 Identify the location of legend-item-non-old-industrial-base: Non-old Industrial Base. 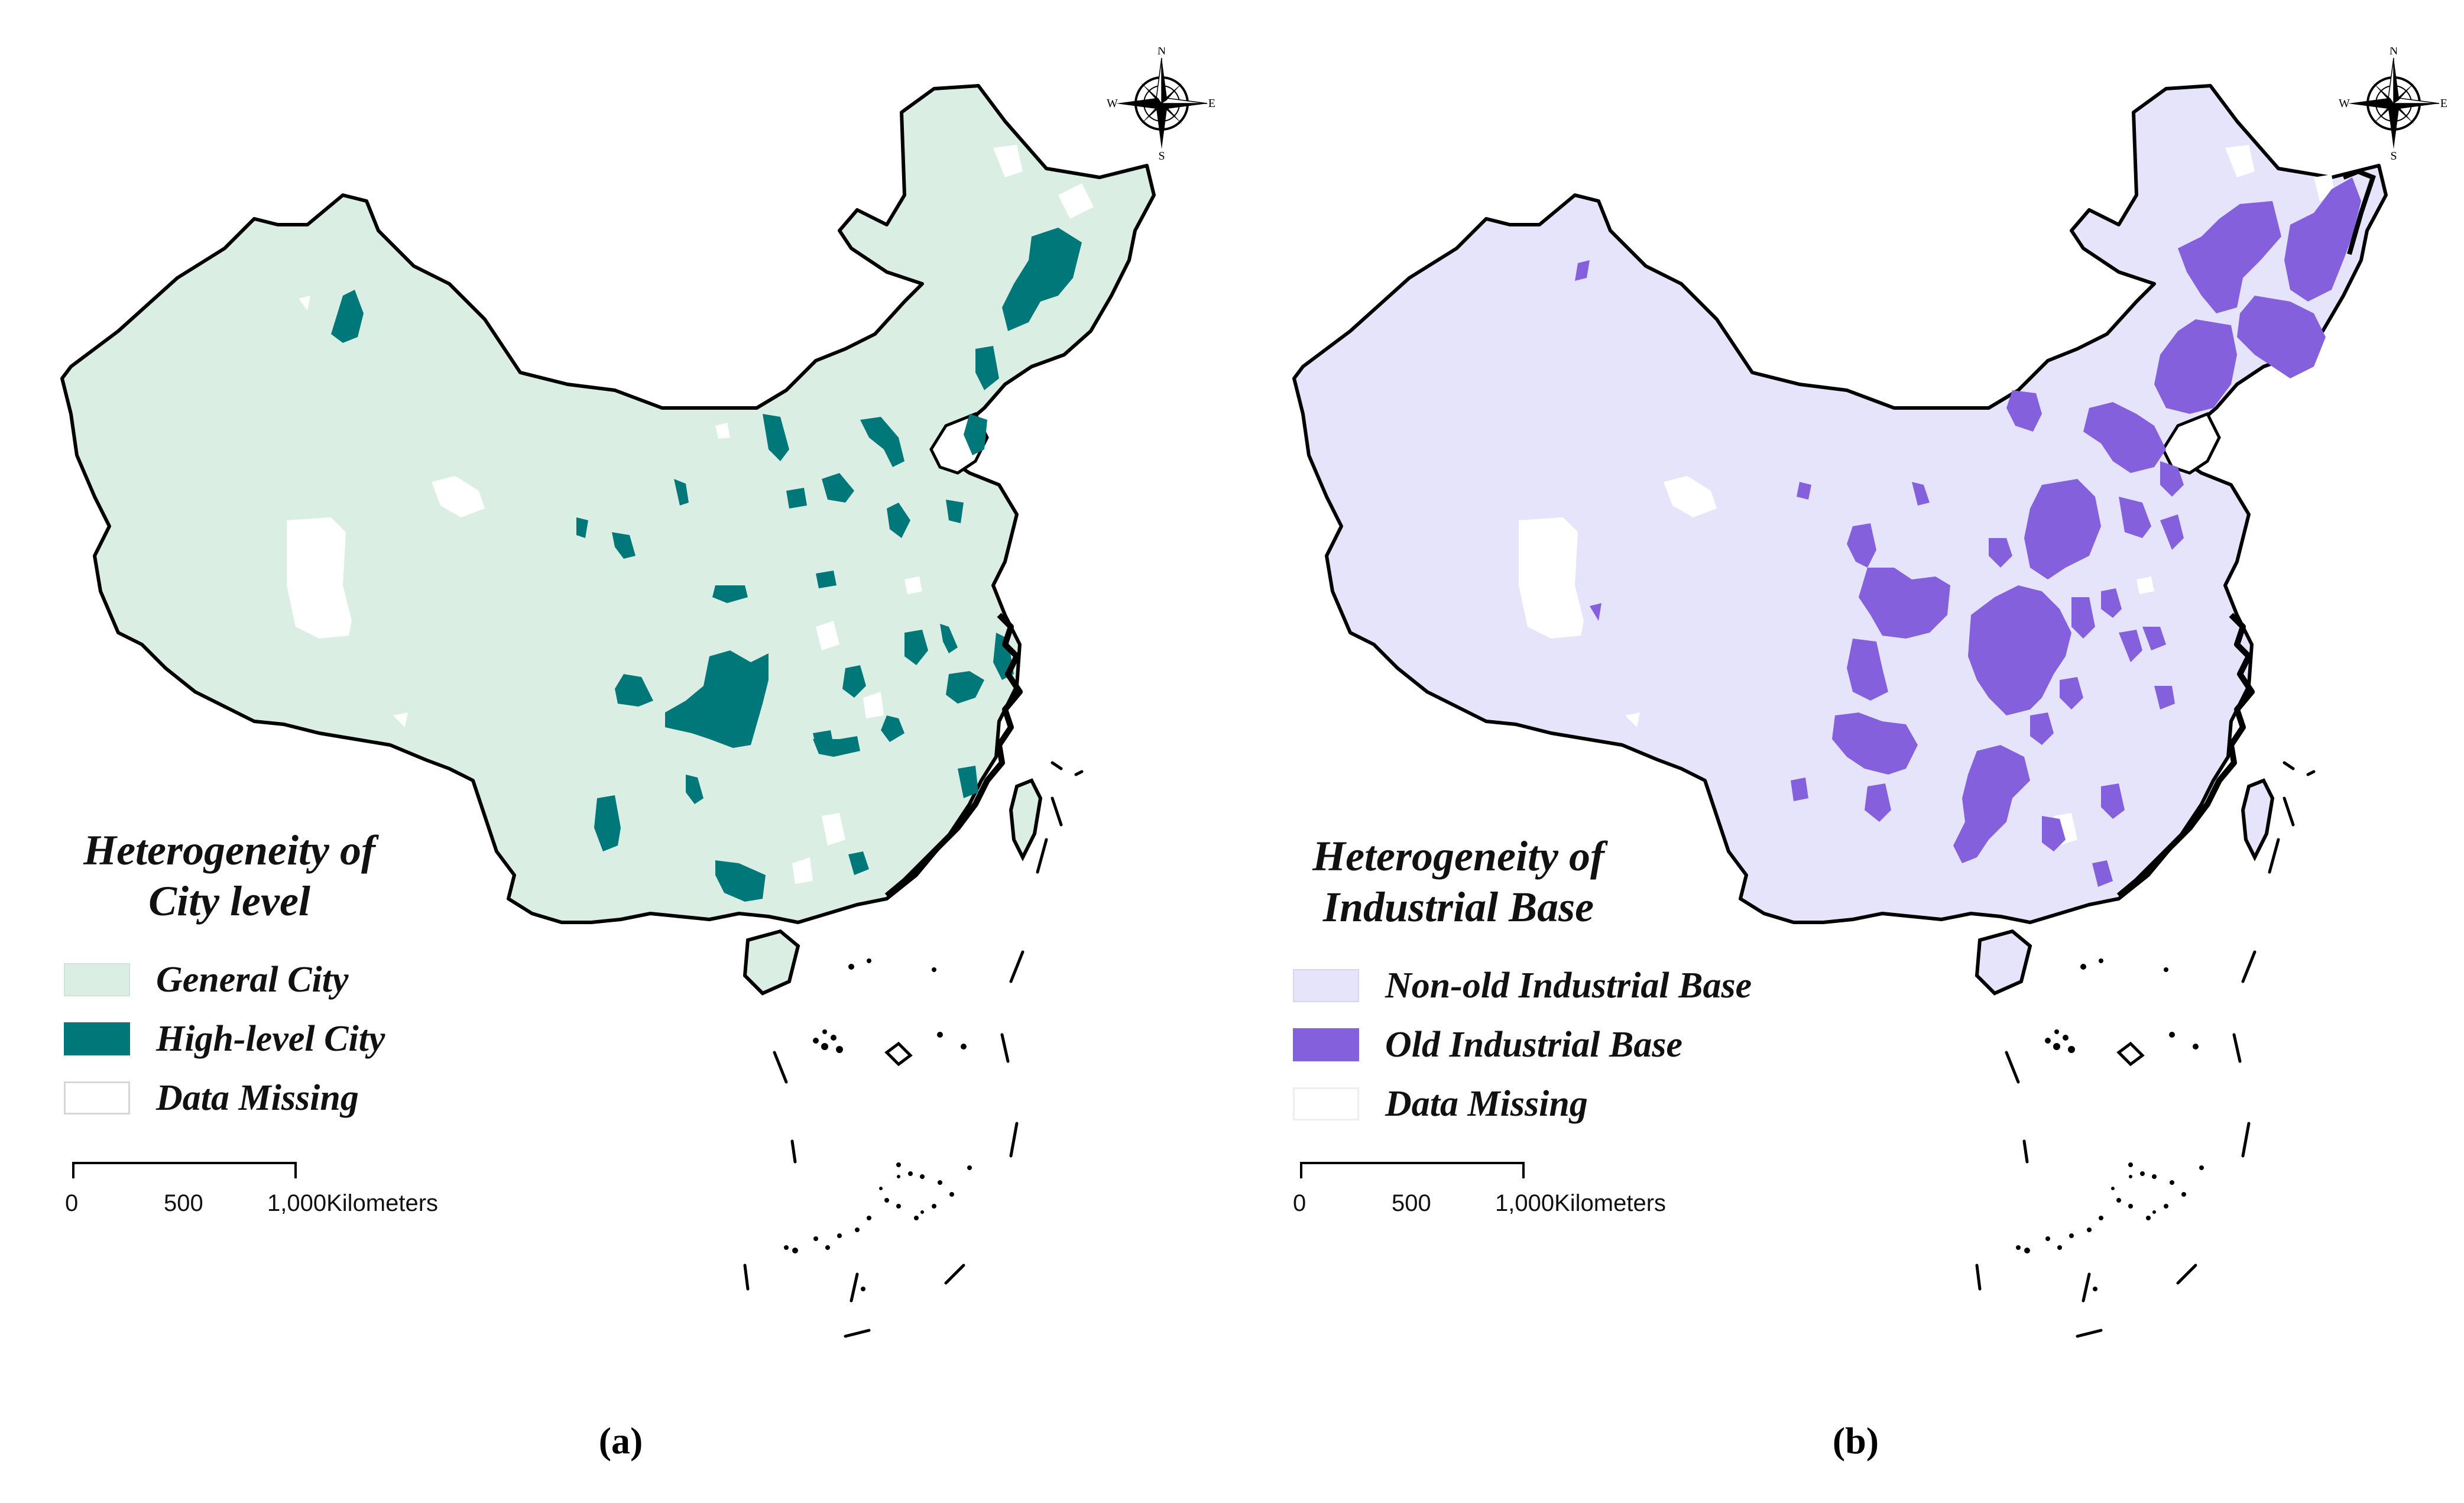
(1522, 985).